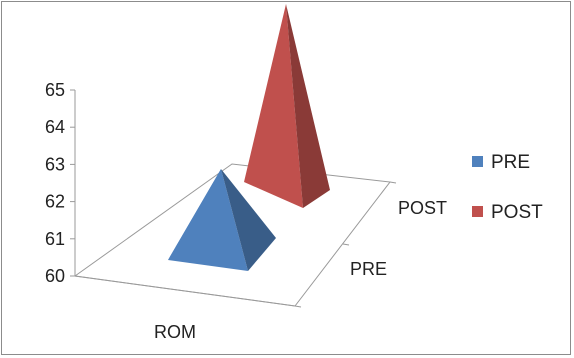 This screenshot has width=574, height=358. What do you see at coordinates (477, 211) in the screenshot?
I see `legend-swatch-post` at bounding box center [477, 211].